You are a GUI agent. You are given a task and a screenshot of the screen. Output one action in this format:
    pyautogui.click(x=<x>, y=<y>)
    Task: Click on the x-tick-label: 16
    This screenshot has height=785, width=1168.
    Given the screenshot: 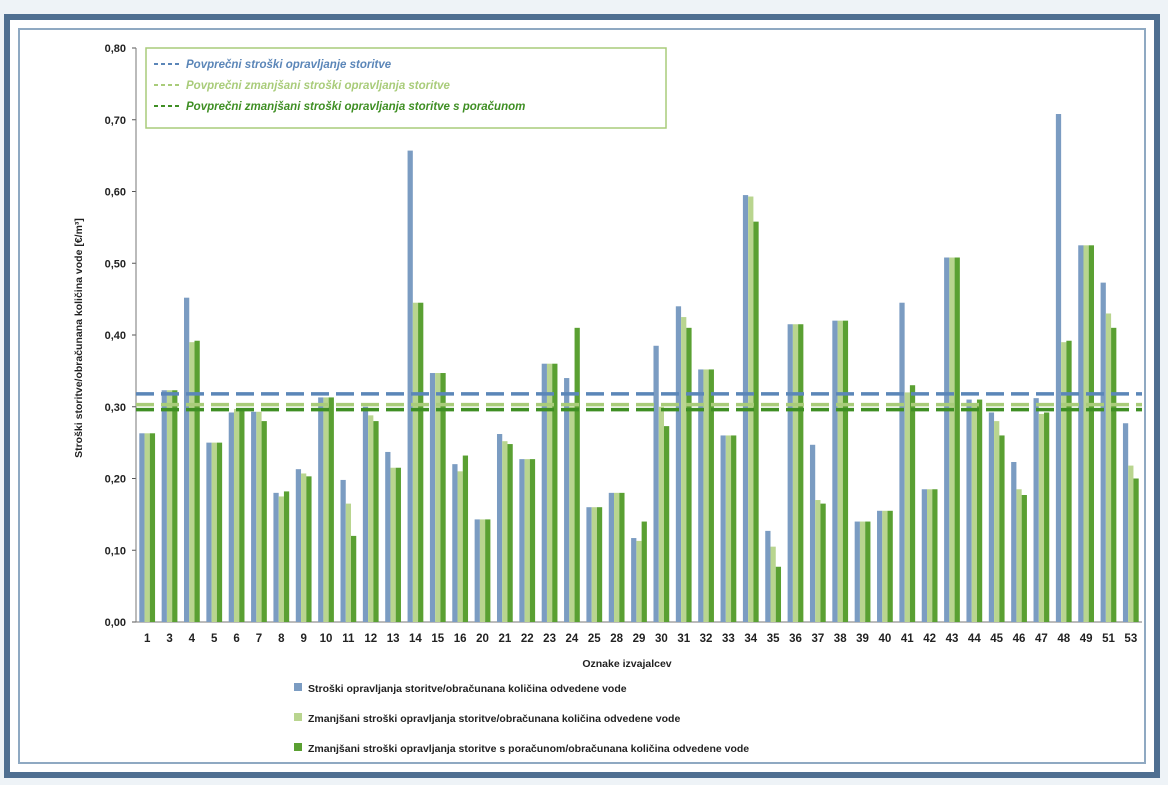 What is the action you would take?
    pyautogui.click(x=460, y=639)
    